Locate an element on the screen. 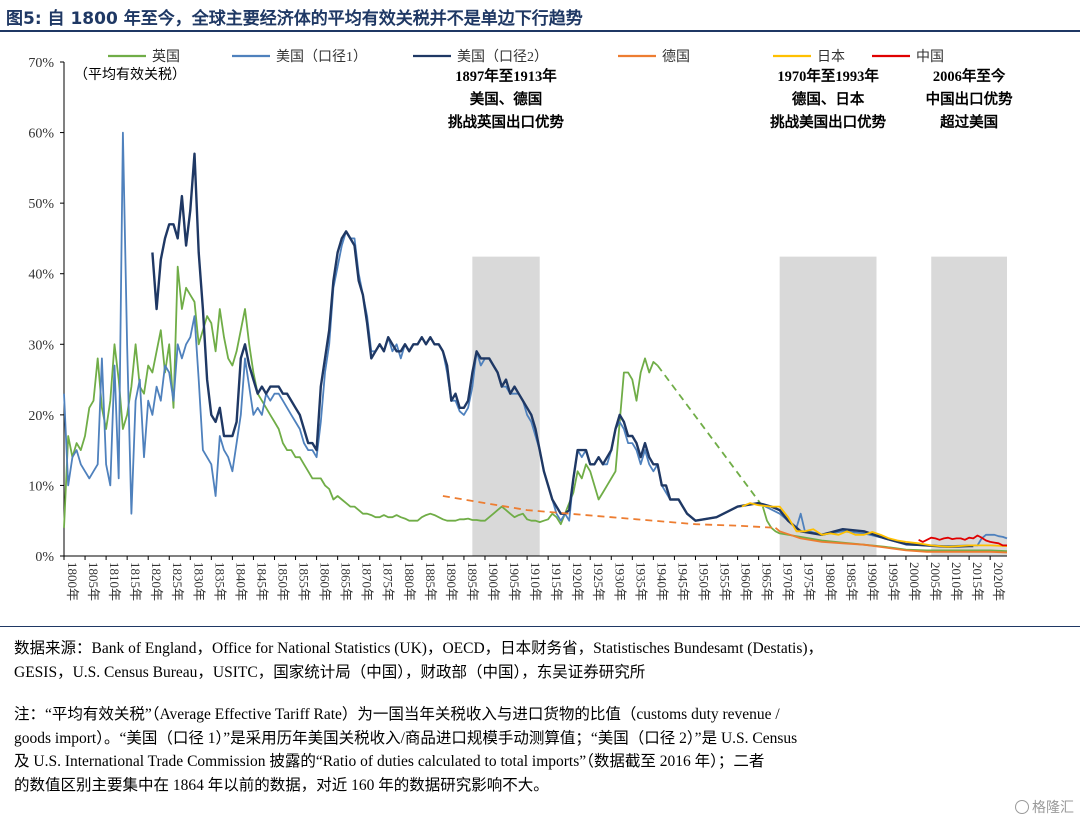 Image resolution: width=1080 pixels, height=823 pixels. legend-label-3: 美国（口径2） is located at coordinates (502, 57).